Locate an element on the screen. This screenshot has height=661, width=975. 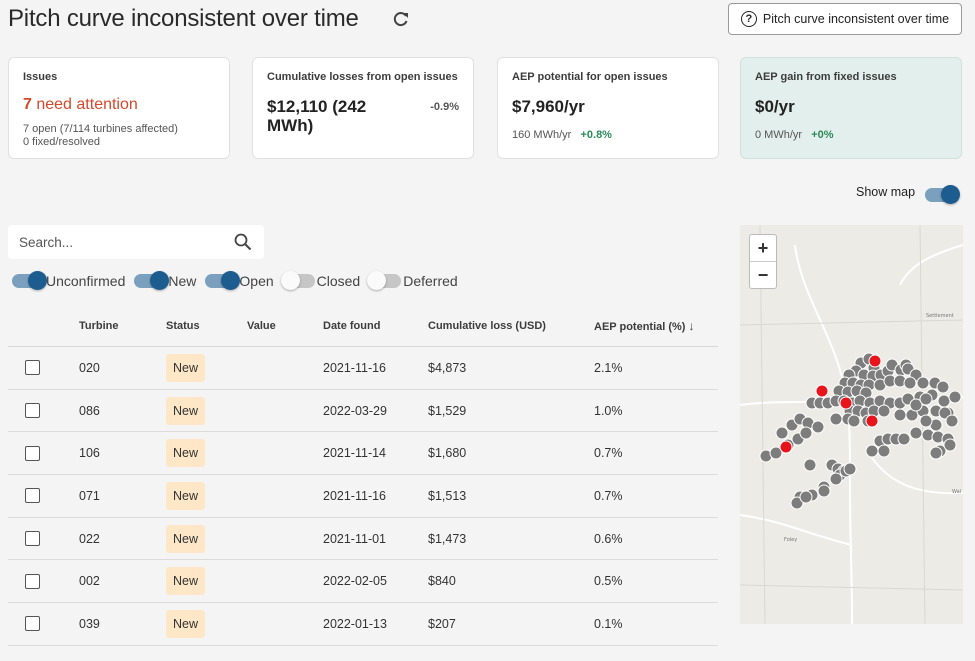
table-row: 022 New 2021-11-01 $1,473 0.6% is located at coordinates (363, 539).